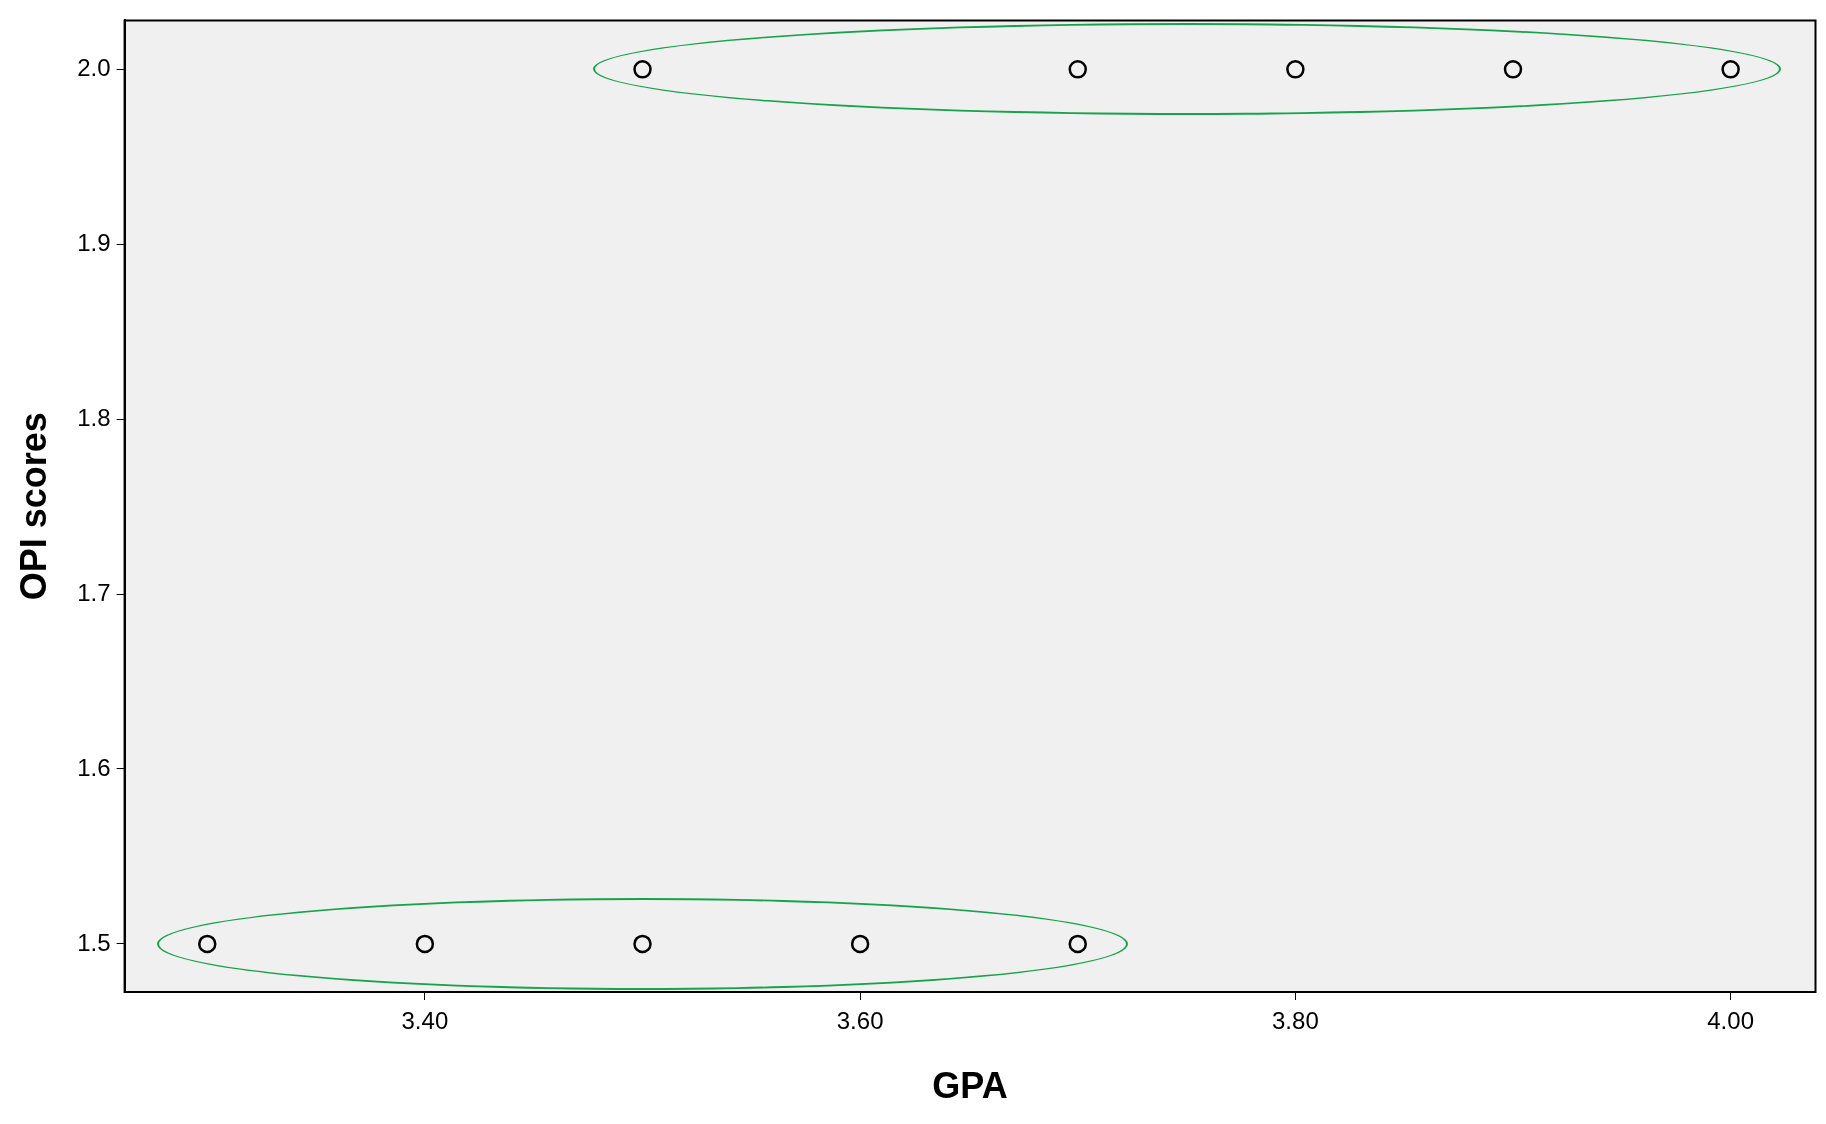  What do you see at coordinates (425, 1021) in the screenshot?
I see `x-tick-label: 3.40` at bounding box center [425, 1021].